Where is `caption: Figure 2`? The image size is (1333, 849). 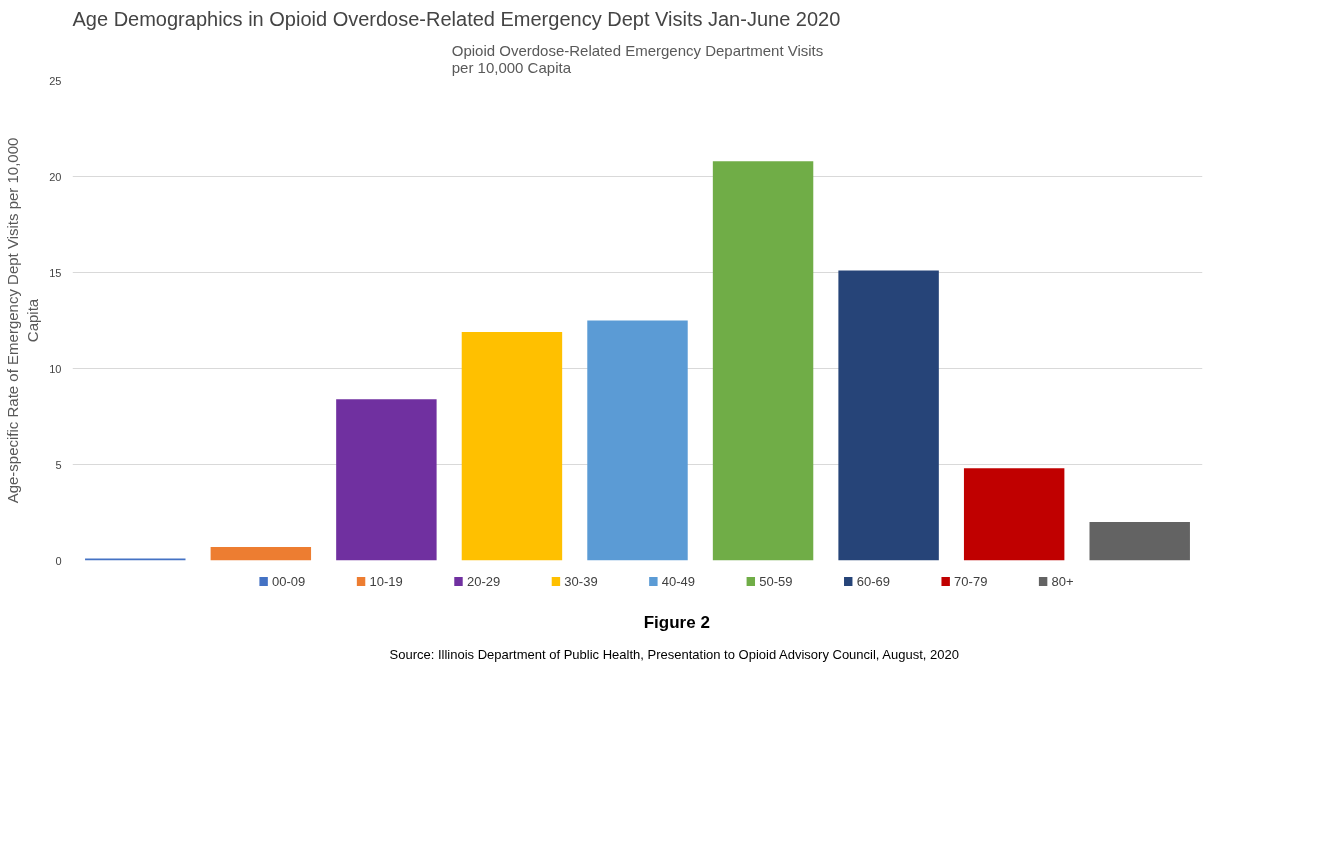 caption: Figure 2 is located at coordinates (676, 622).